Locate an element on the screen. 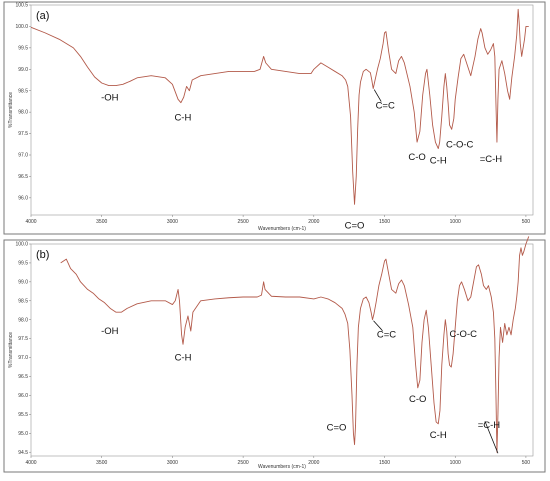 The image size is (550, 481). y-tick-label: 95.5 is located at coordinates (23, 415).